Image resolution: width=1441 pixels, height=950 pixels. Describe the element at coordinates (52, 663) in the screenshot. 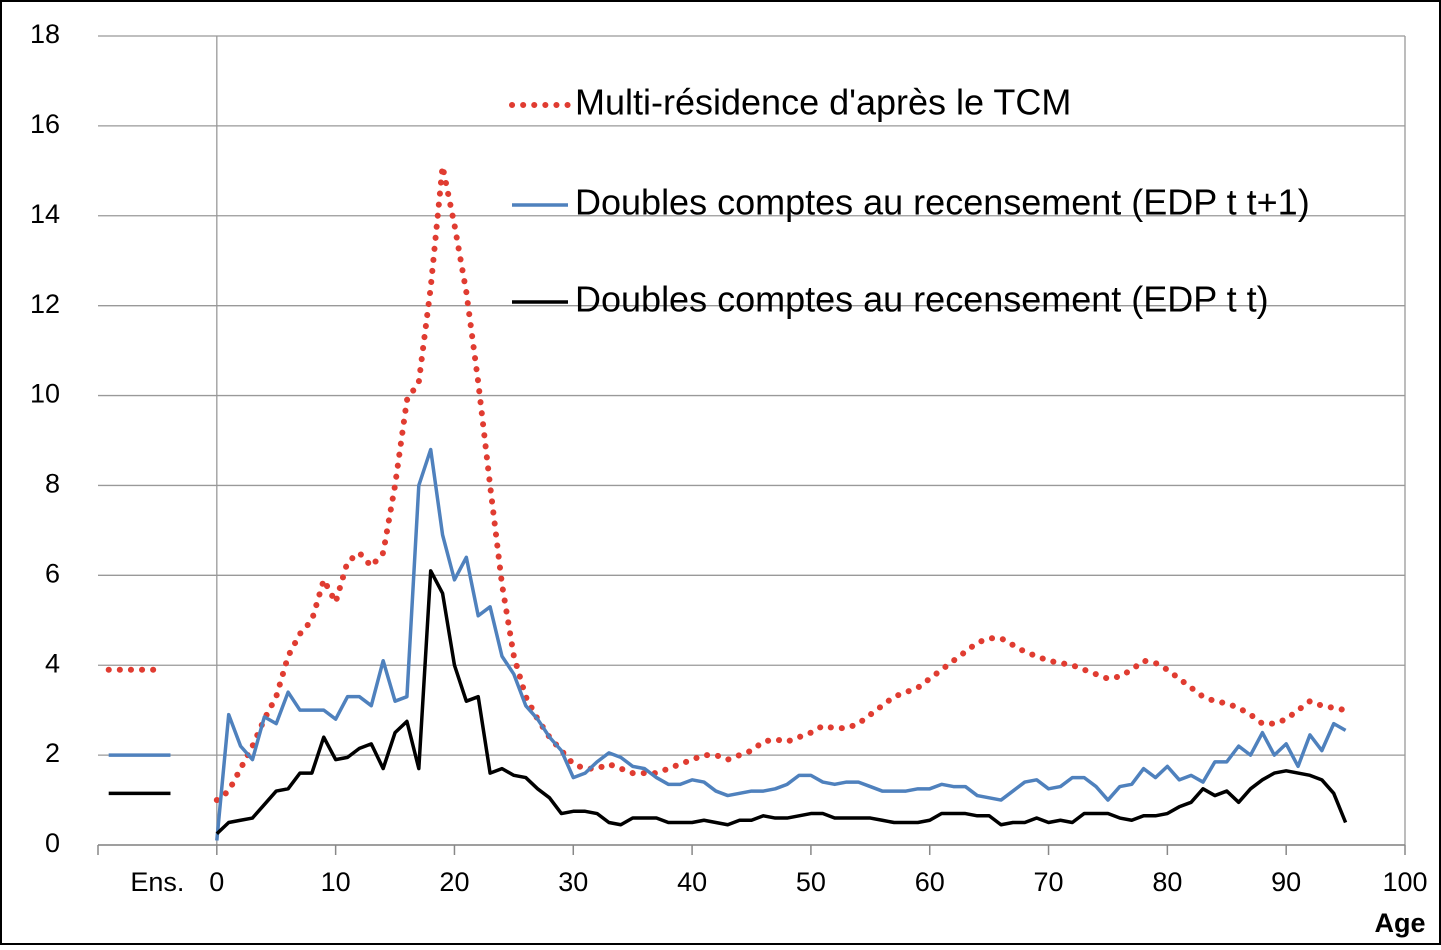

I see `y-tick-label: 4` at that location.